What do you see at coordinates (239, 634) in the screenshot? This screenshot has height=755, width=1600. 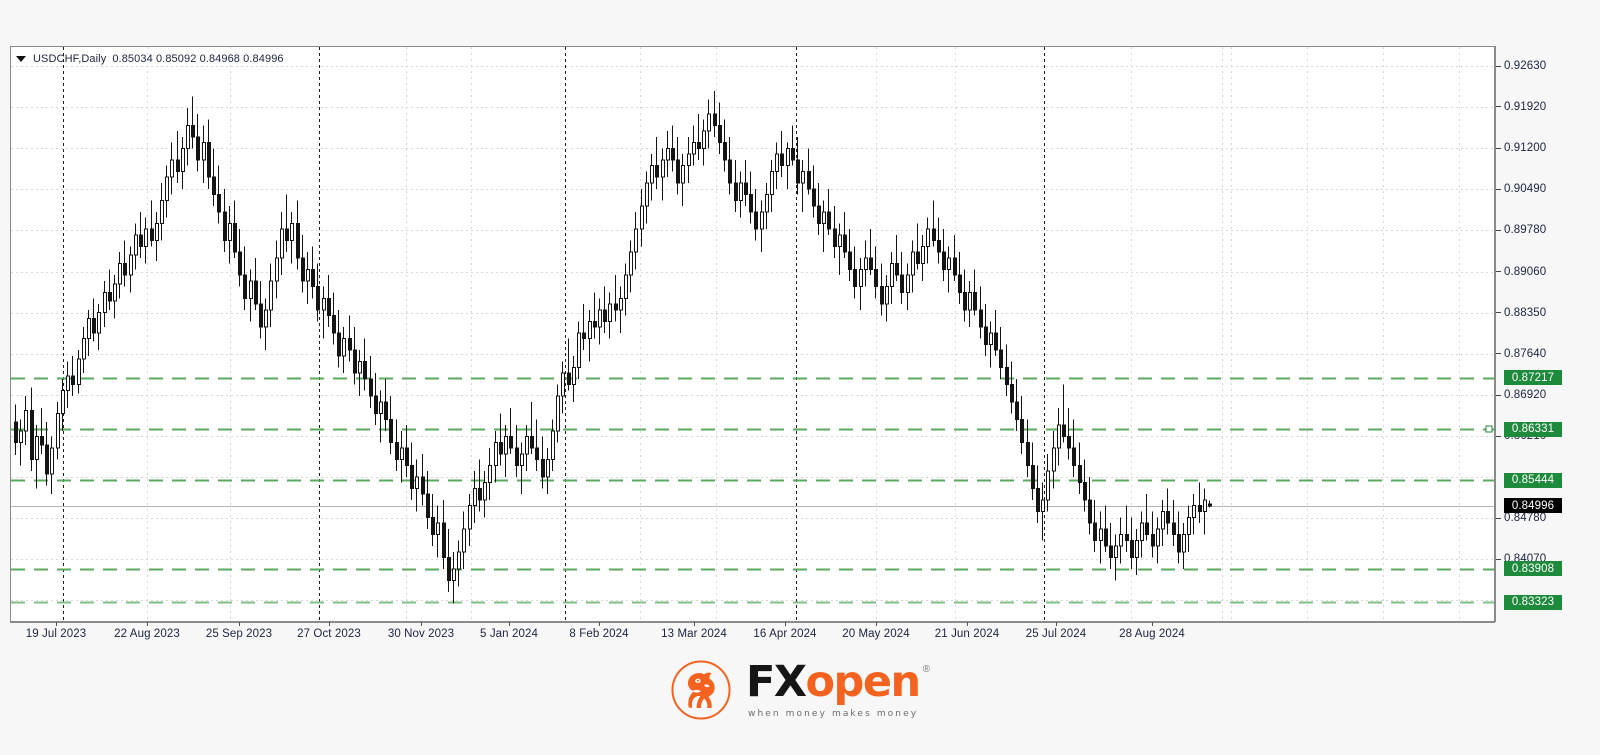 I see `time-axis-label: 25 Sep 2023` at bounding box center [239, 634].